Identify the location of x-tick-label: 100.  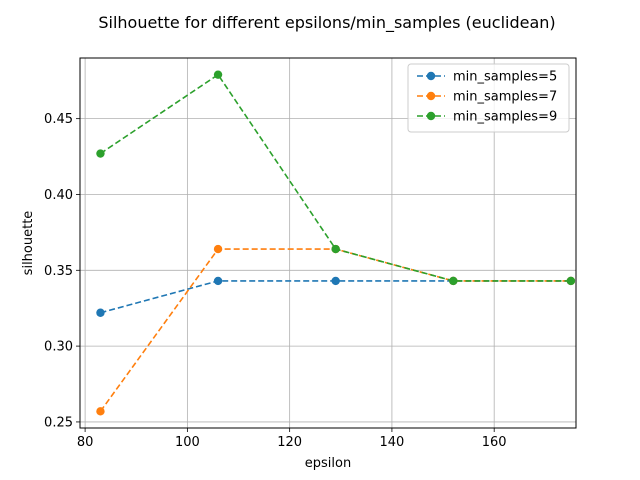
(187, 442).